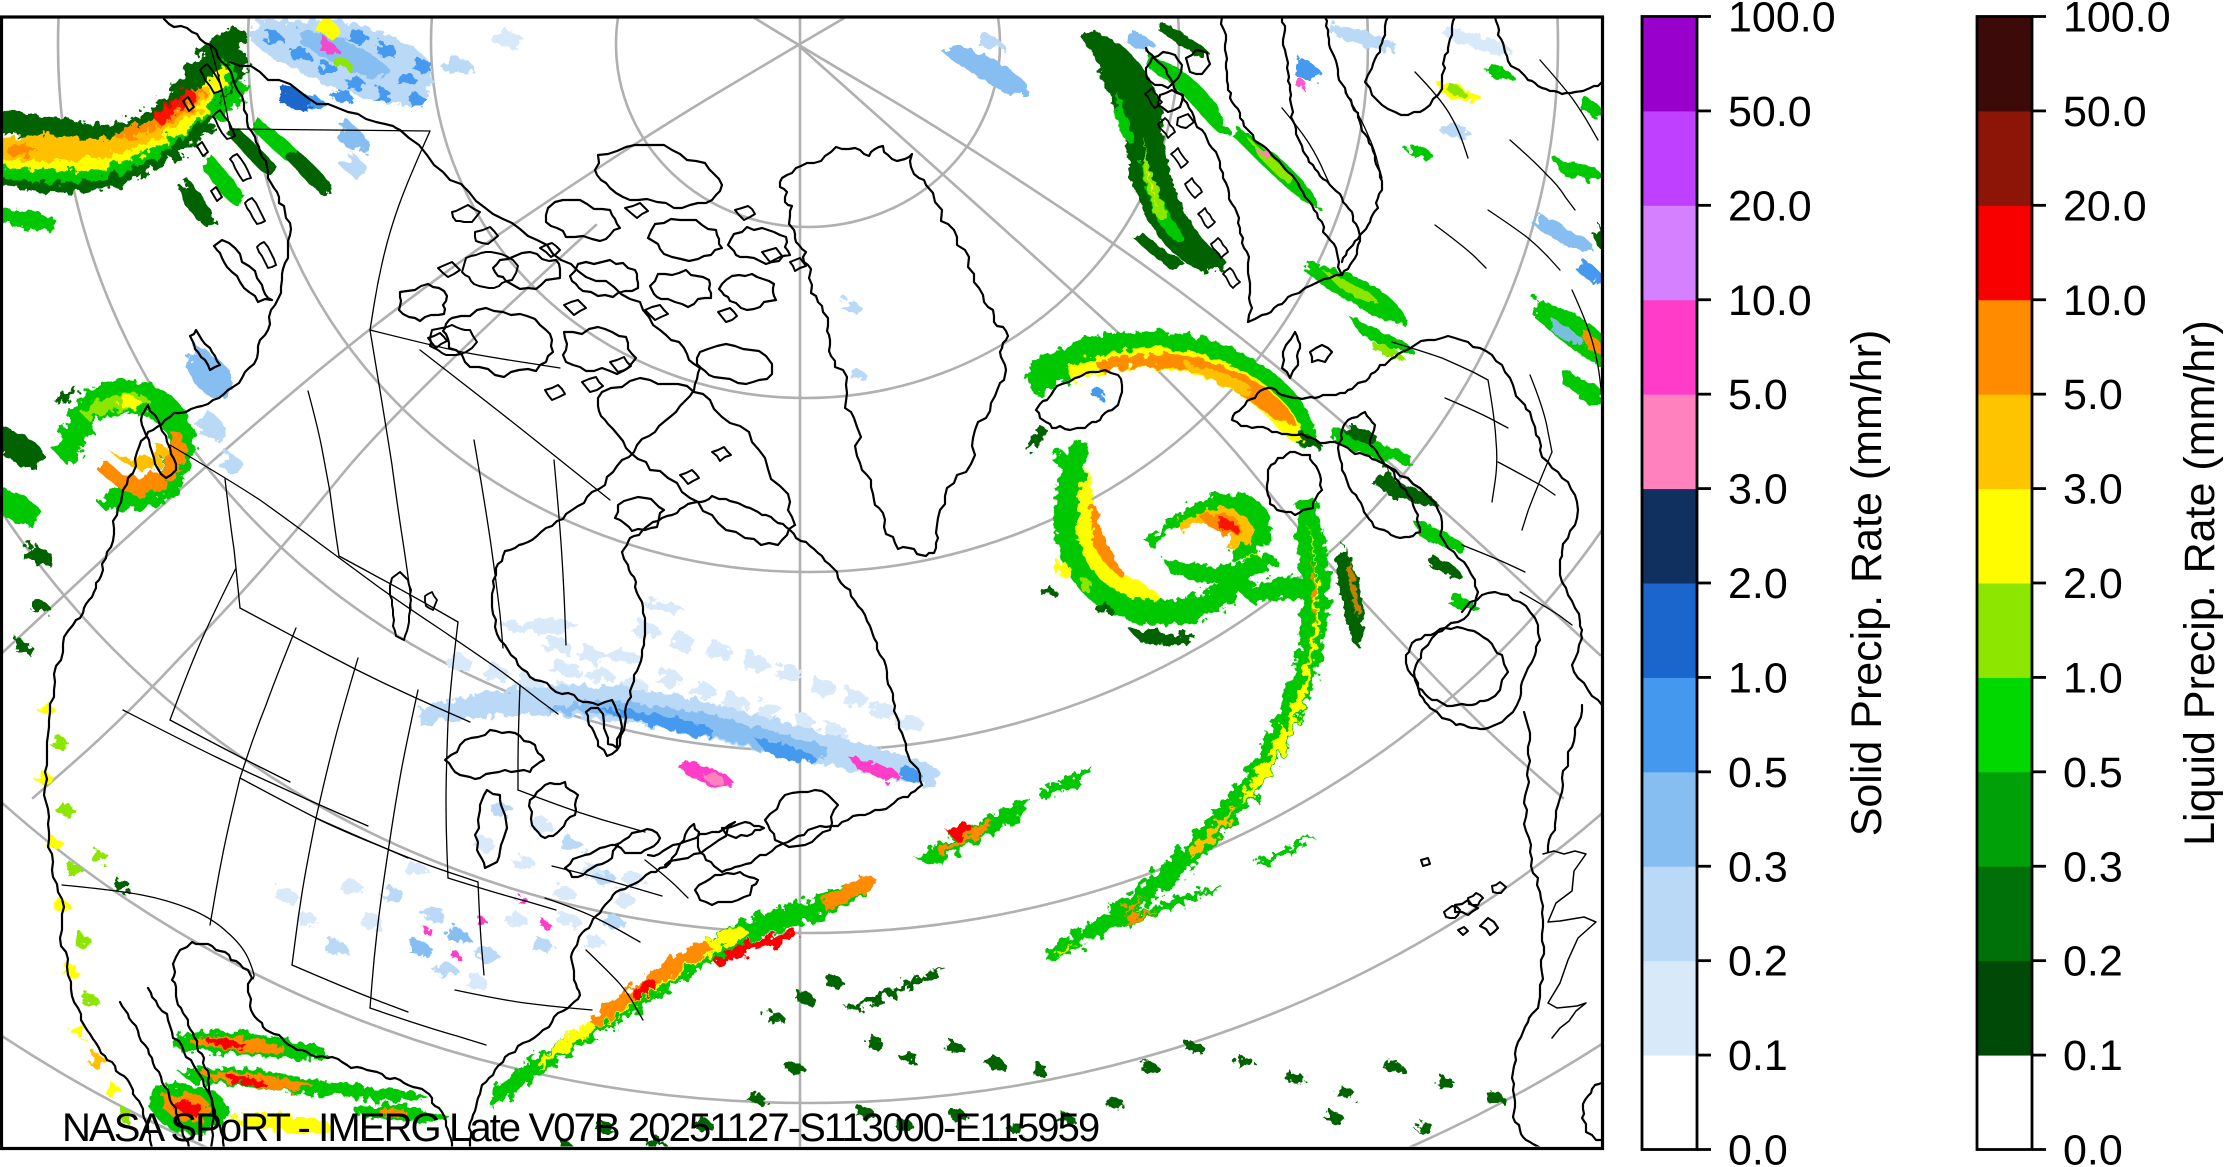 This screenshot has height=1167, width=2237. What do you see at coordinates (1867, 583) in the screenshot?
I see `svg-text: Solid Precip. Rate (mm/hr)` at bounding box center [1867, 583].